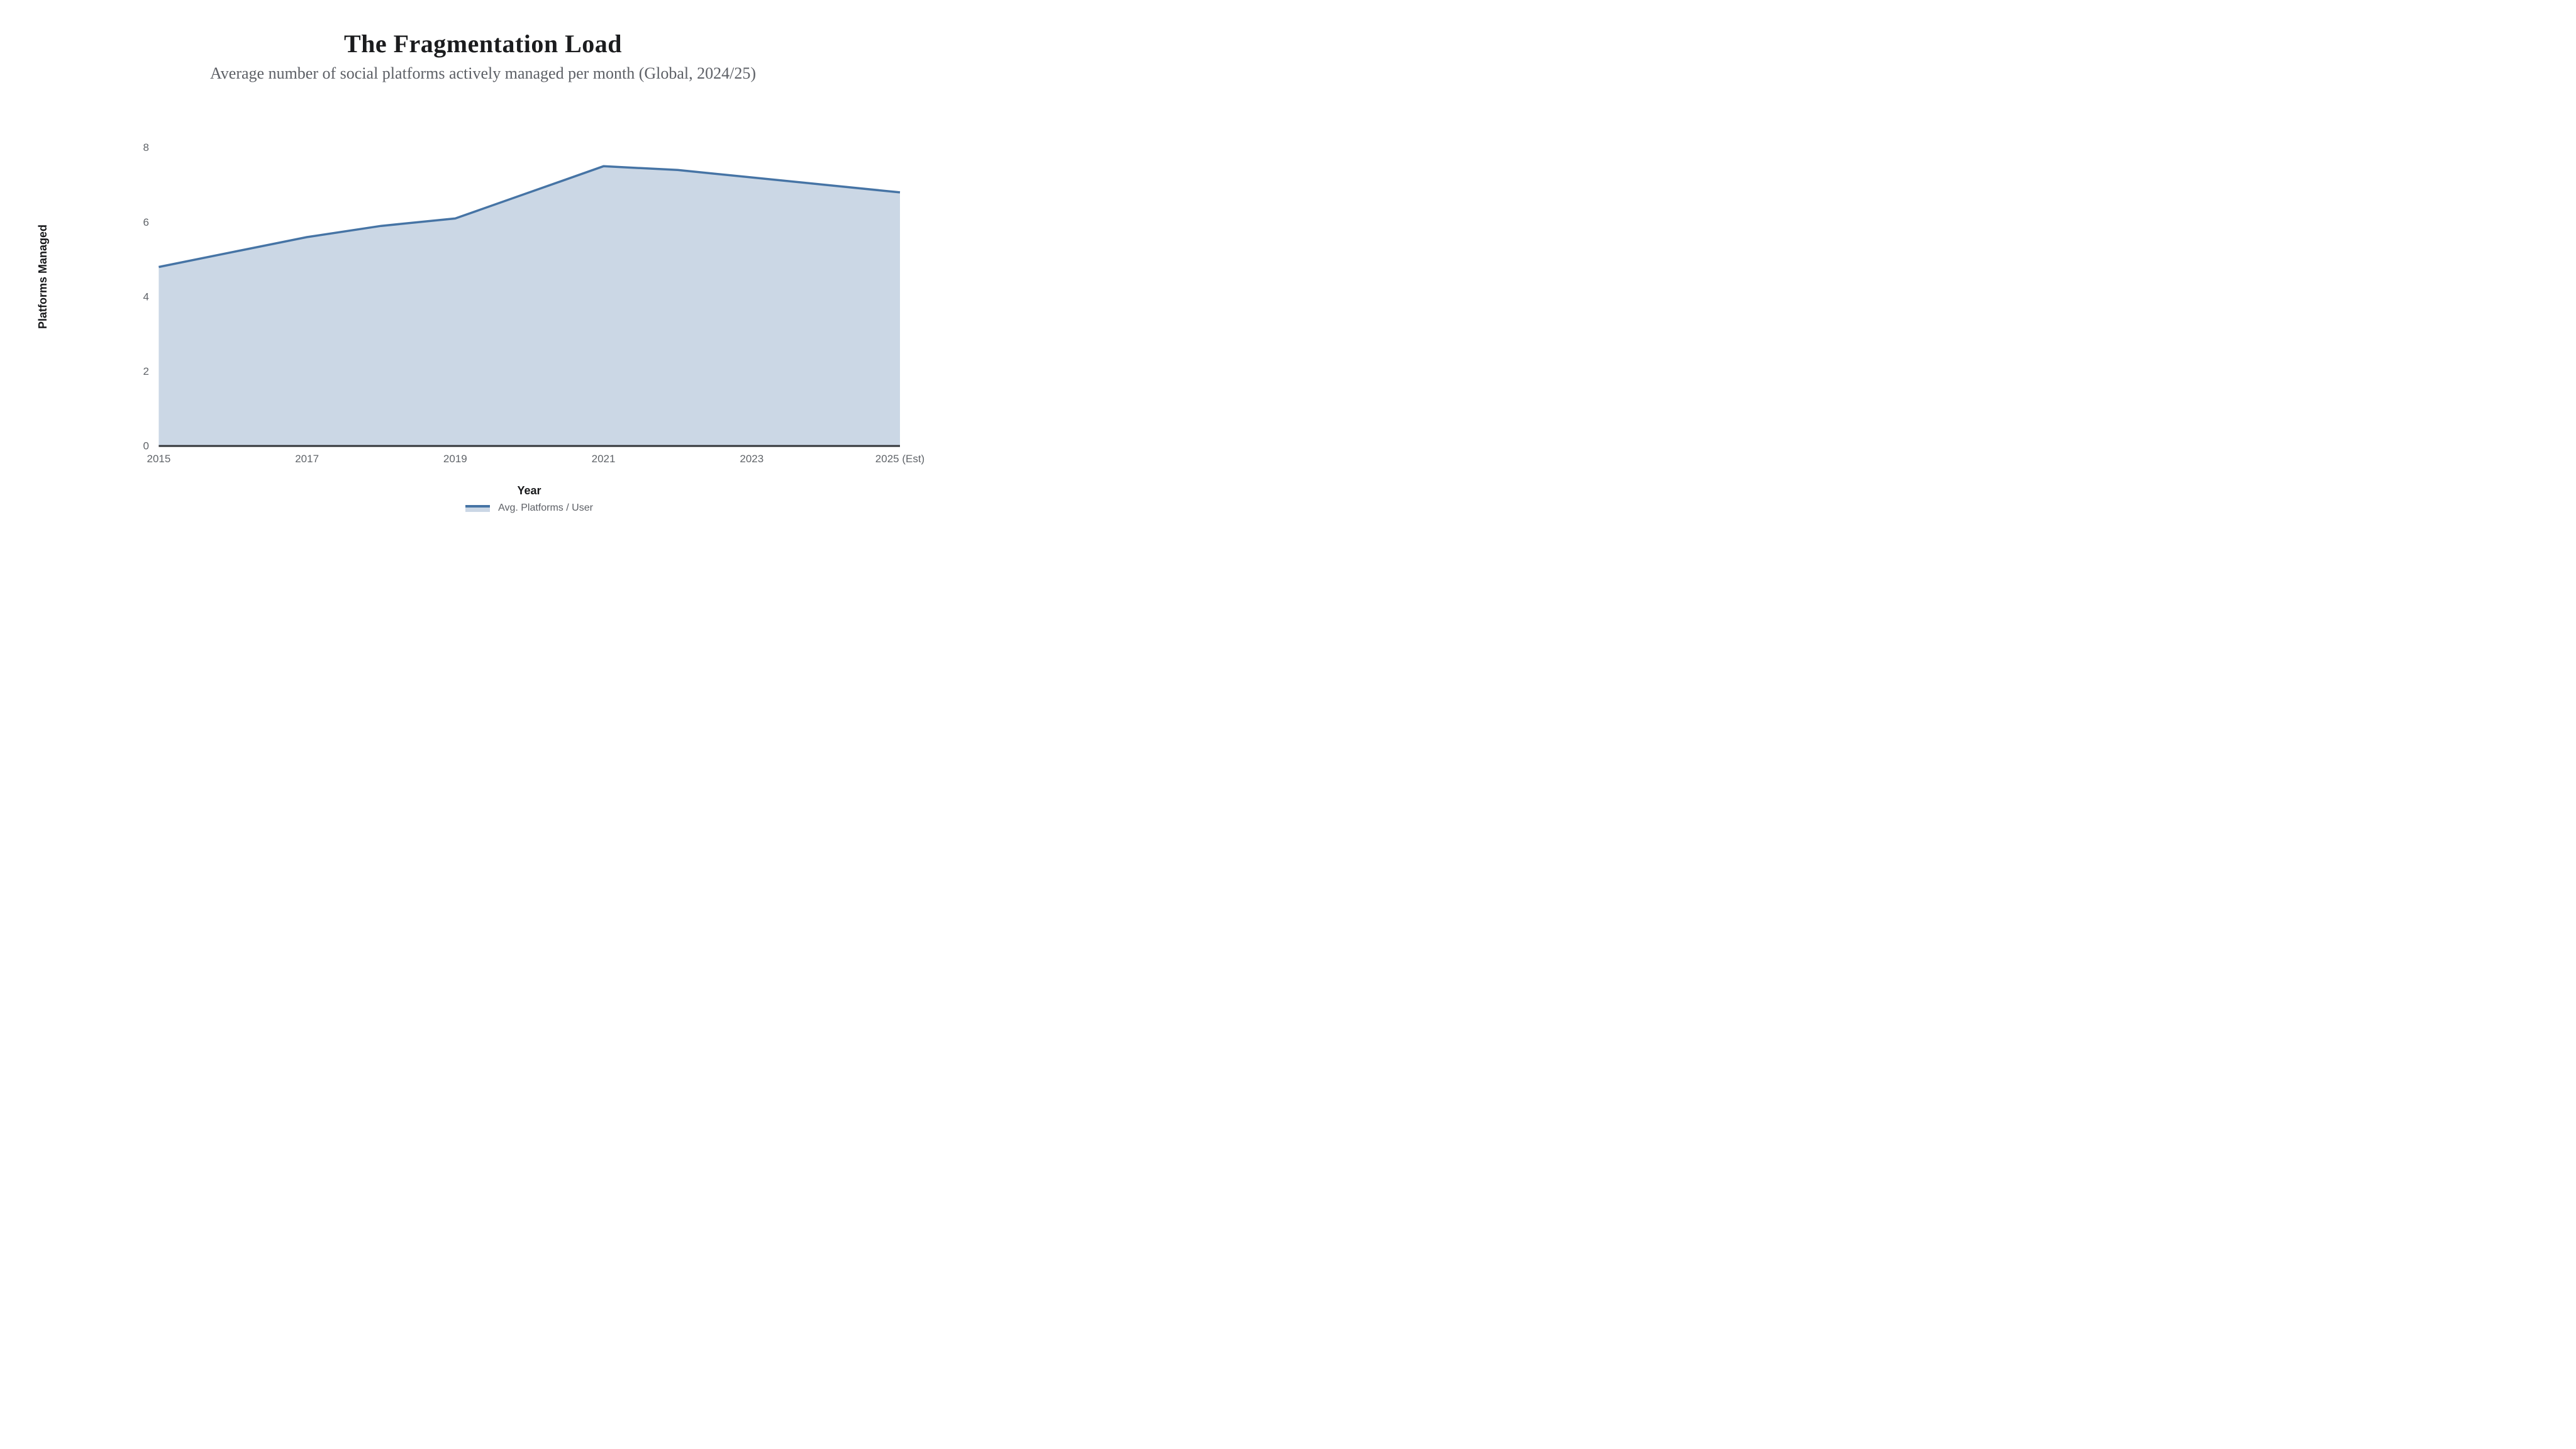 The width and height of the screenshot is (2576, 1449). Describe the element at coordinates (455, 459) in the screenshot. I see `x-tick-label: 2019` at that location.